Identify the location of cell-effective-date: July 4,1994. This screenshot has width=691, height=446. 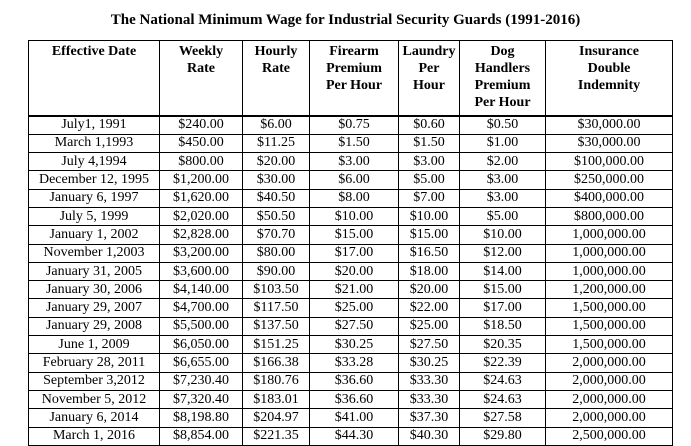
(94, 162).